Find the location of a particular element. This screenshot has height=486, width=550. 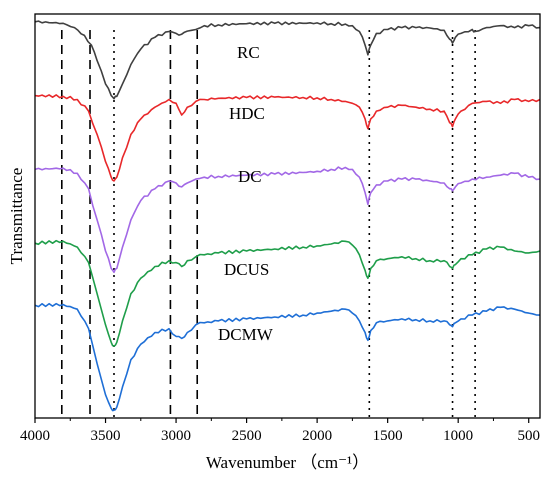

x-tick-label: 2000 is located at coordinates (317, 436).